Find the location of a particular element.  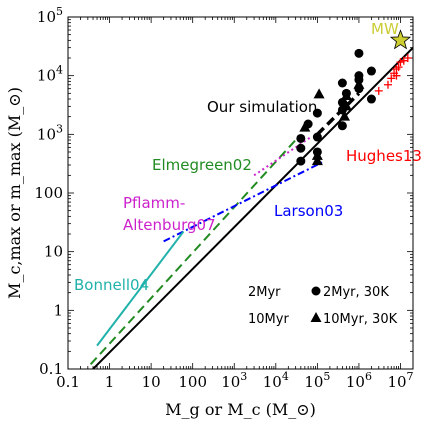

x-tick-label: 10 is located at coordinates (151, 382).